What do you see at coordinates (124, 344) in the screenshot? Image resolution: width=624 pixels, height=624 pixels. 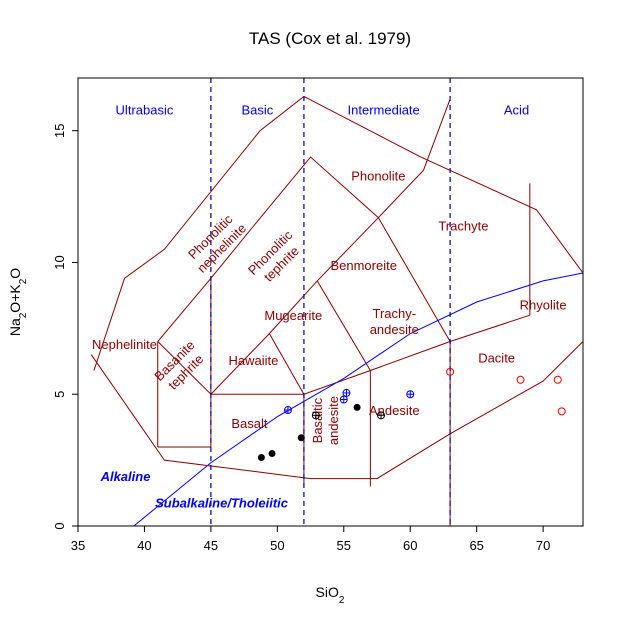 I see `field-label-5: Nephelinite` at bounding box center [124, 344].